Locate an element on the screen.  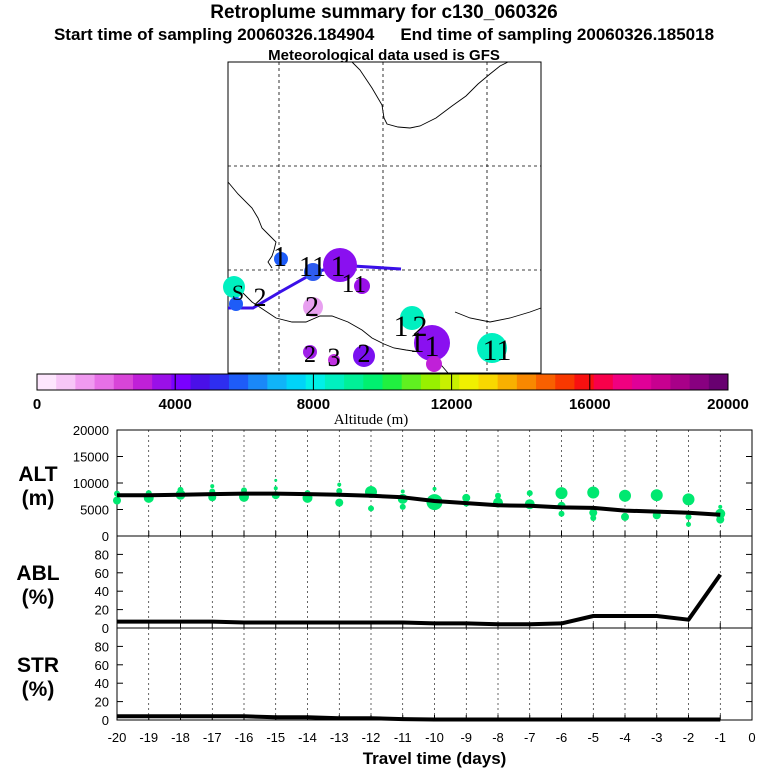
altitude-colorbar: 0 4000 8000 12000 16000 20000 Altitude (m) is located at coordinates (391, 400).